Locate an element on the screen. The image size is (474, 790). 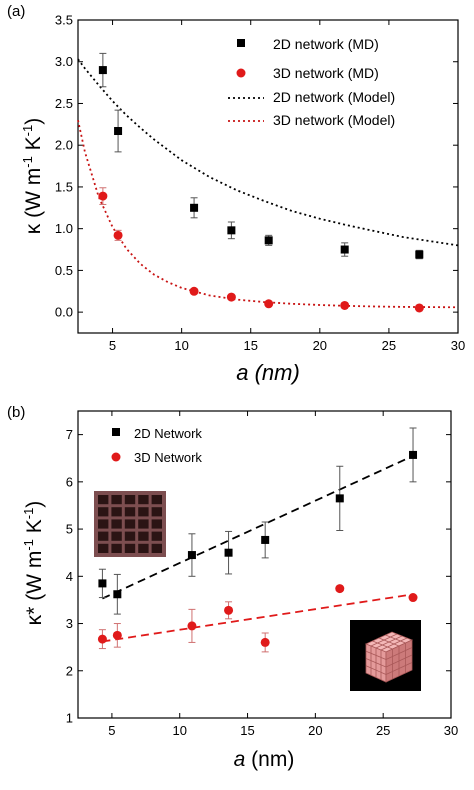
legend-marker-3d-md is located at coordinates (241, 73).